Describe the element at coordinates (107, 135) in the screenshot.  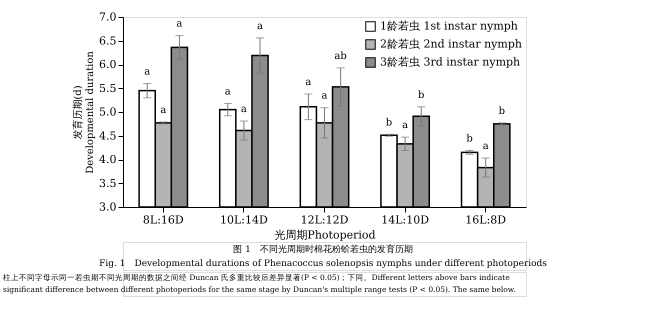
I see `y-tick-label: 4.5` at that location.